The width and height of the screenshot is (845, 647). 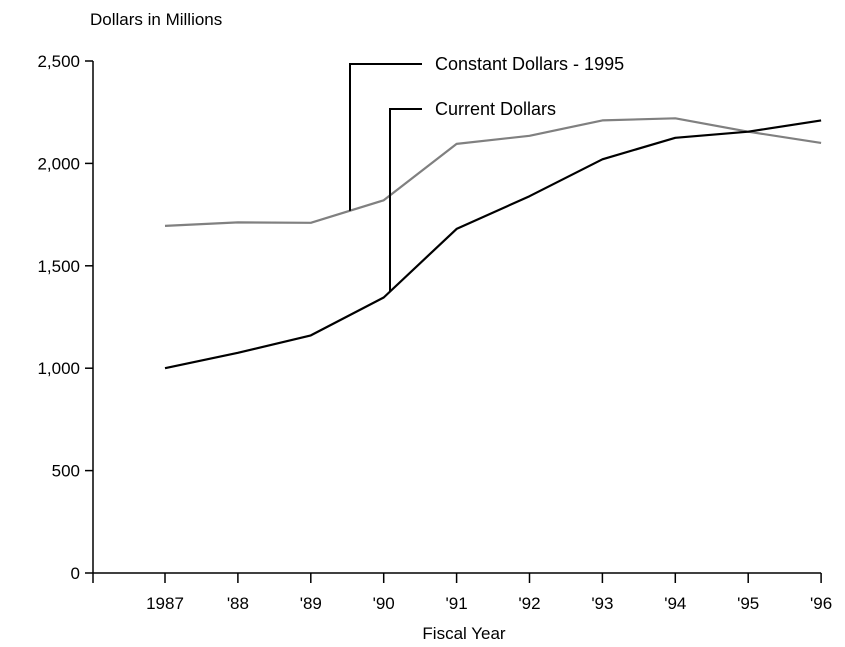 I want to click on legend-constant-dollars-label: Constant Dollars - 1995, so click(x=529, y=64).